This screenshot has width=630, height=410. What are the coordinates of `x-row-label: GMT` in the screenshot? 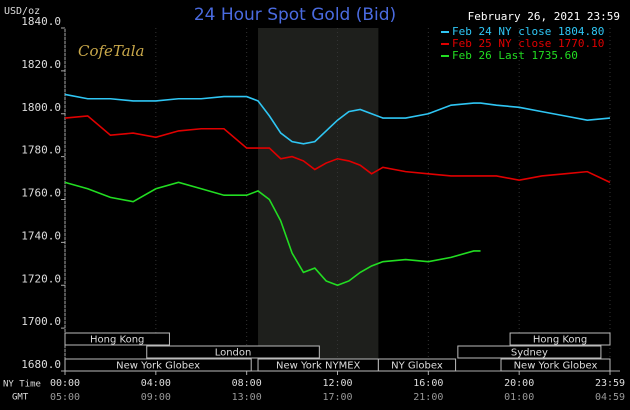 It's located at (20, 398).